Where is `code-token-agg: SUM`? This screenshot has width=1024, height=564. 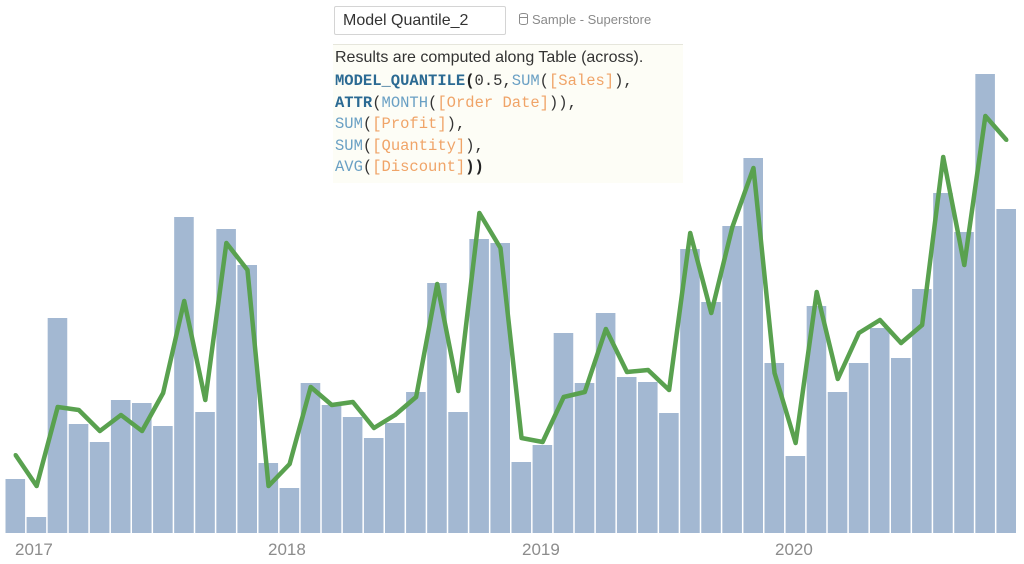 code-token-agg: SUM is located at coordinates (525, 81).